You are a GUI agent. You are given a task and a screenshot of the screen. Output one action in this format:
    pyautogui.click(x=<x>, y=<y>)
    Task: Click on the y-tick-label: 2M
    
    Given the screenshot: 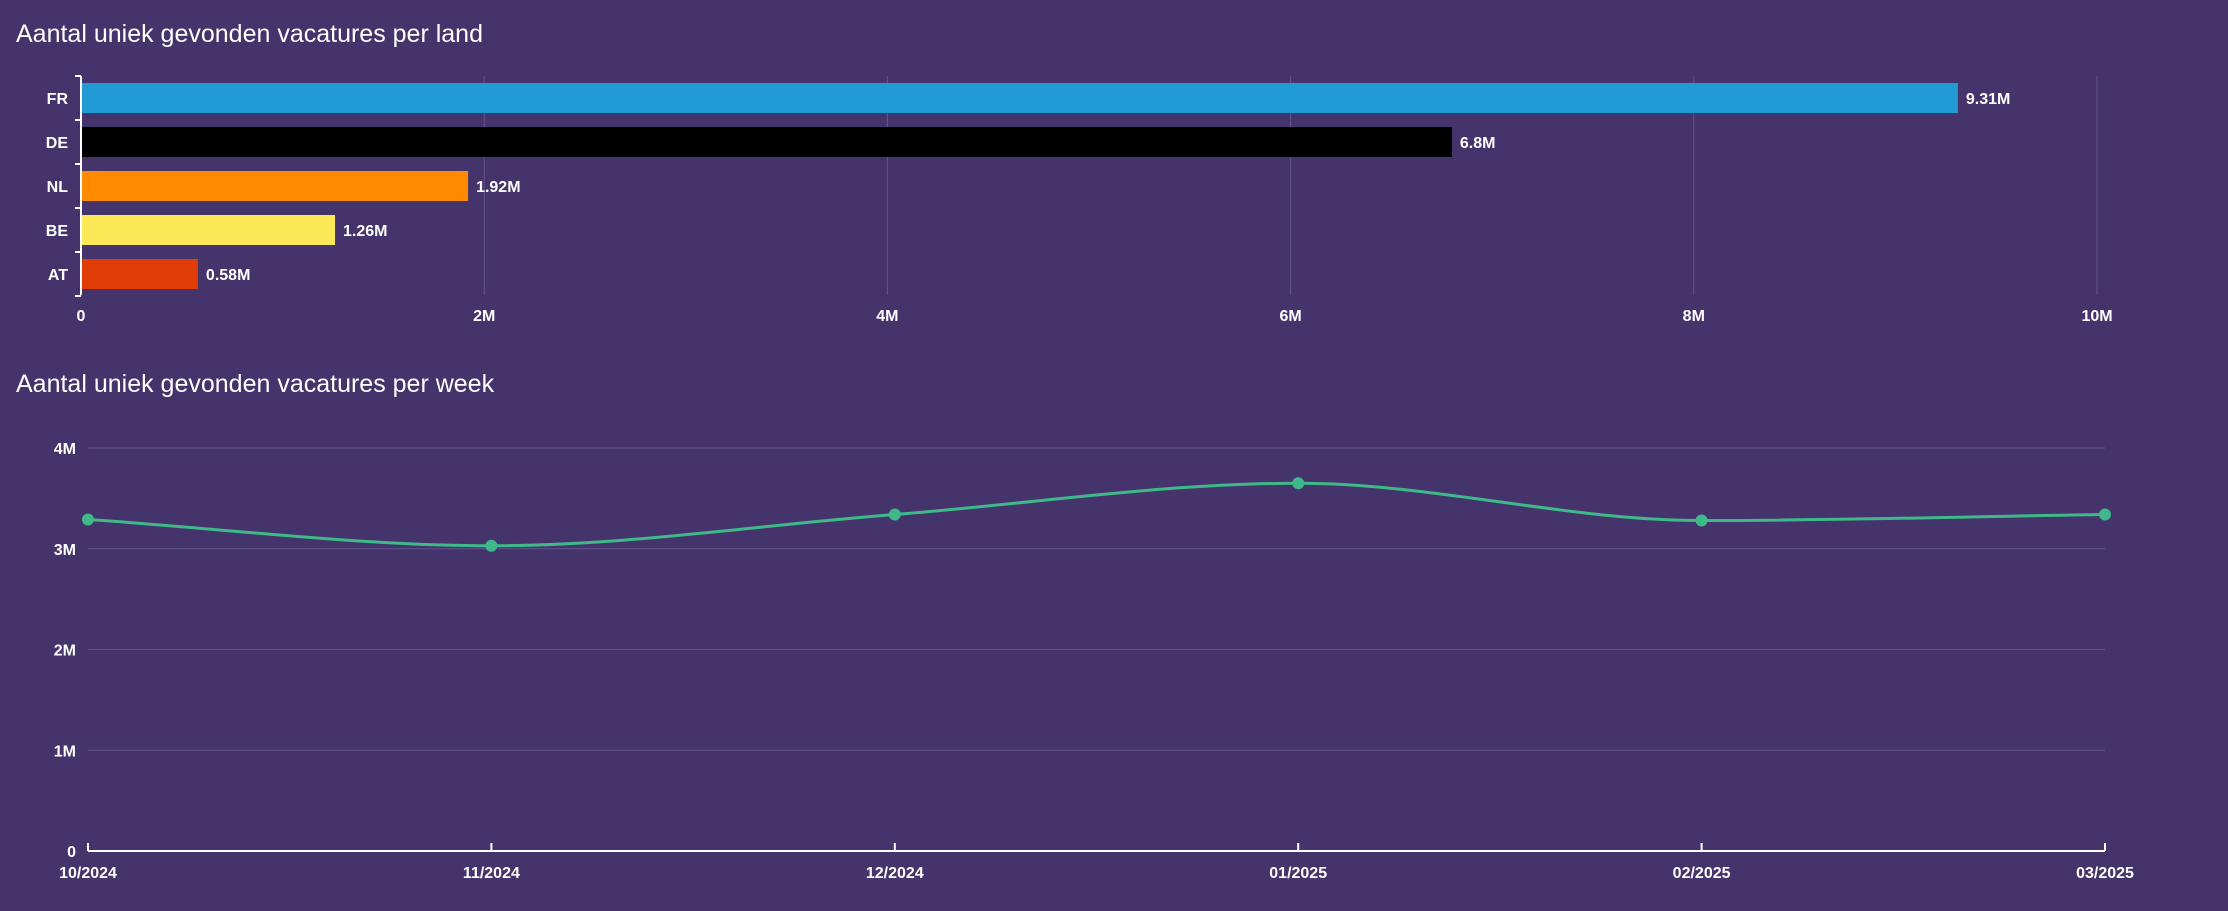 What is the action you would take?
    pyautogui.click(x=65, y=651)
    